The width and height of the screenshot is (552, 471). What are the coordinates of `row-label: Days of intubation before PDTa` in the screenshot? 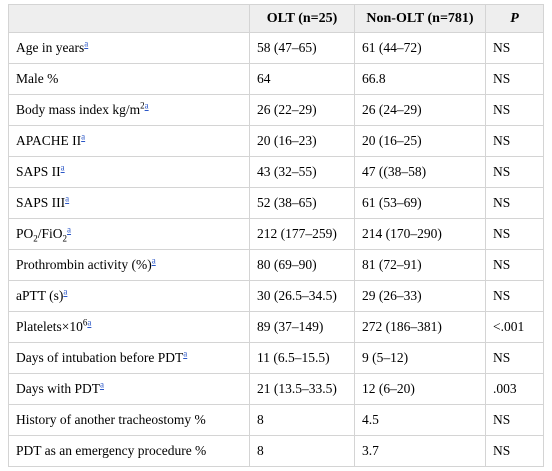 It's located at (129, 358).